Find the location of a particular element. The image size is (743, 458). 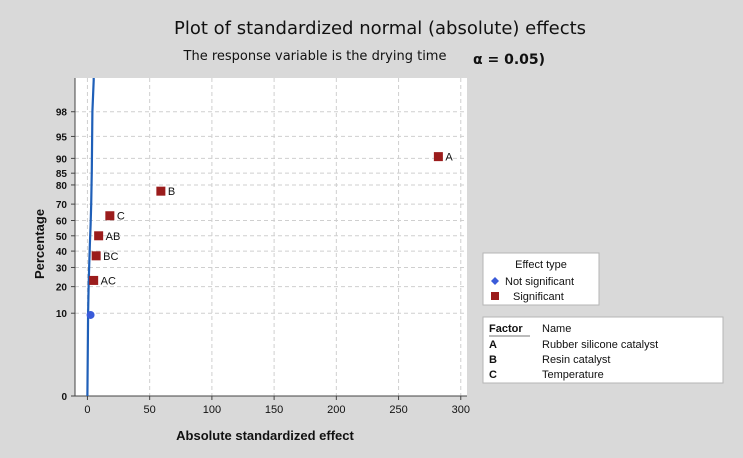

factor-c-name: Temperature is located at coordinates (573, 375).